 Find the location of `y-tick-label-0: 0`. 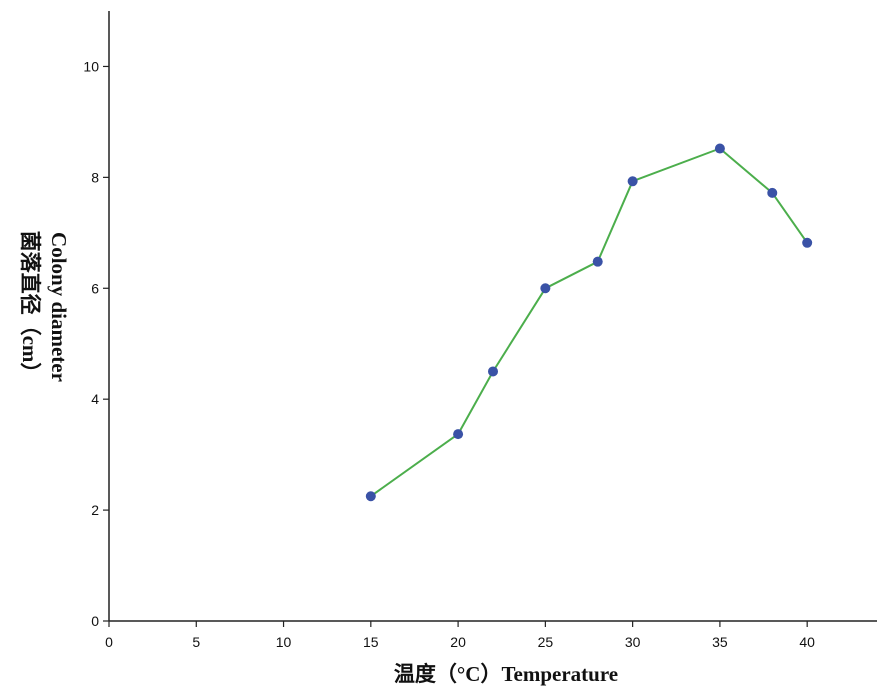

y-tick-label-0: 0 is located at coordinates (95, 621).